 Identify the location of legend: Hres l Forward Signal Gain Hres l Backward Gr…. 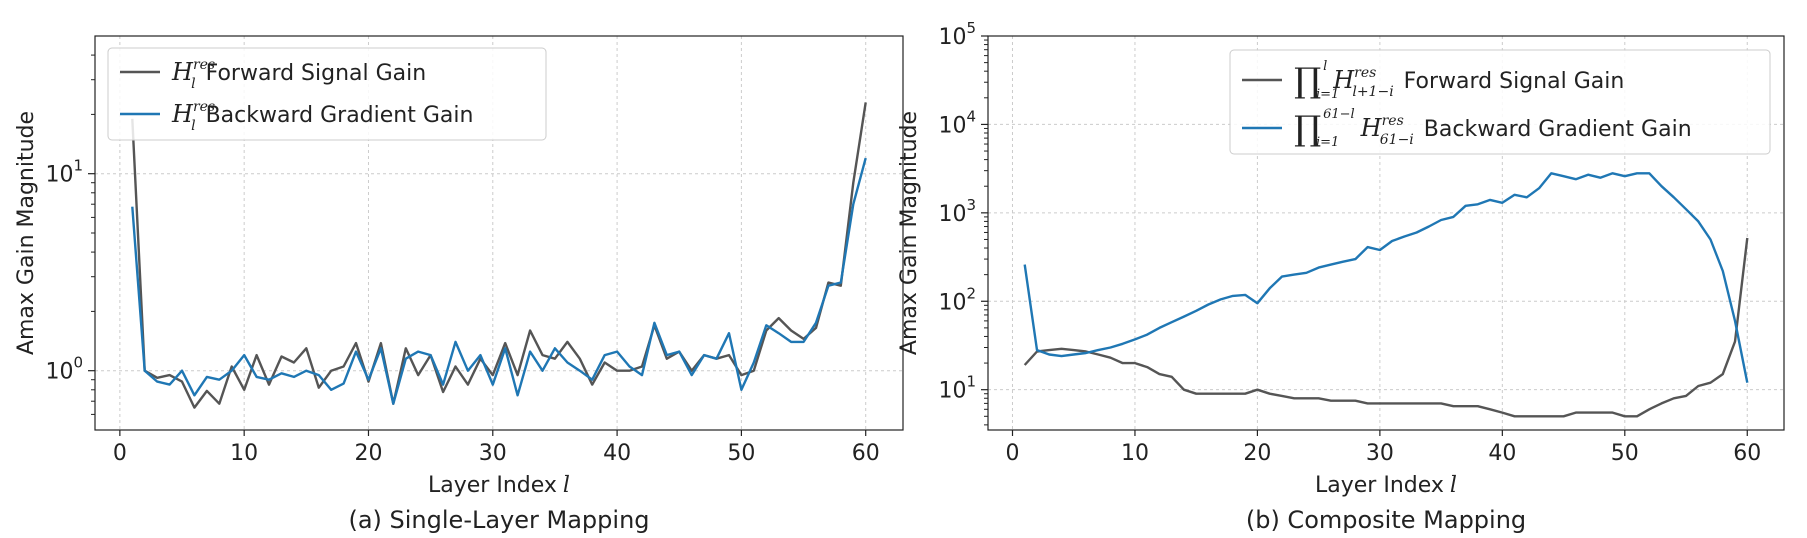
(327, 94).